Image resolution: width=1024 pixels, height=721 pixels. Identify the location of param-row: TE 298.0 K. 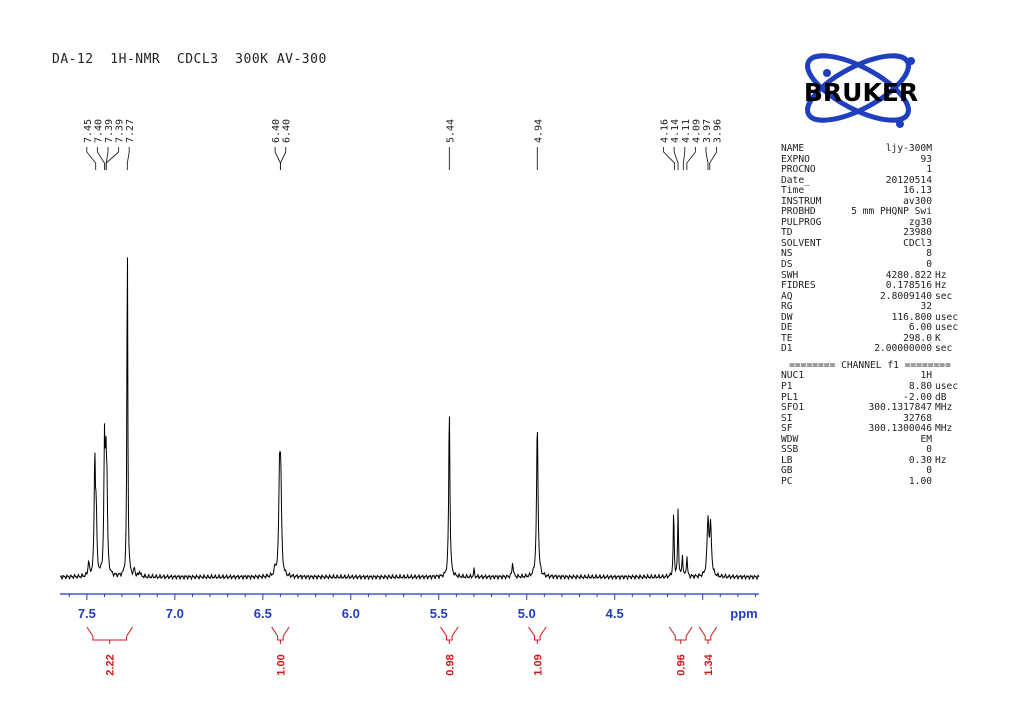
(870, 338).